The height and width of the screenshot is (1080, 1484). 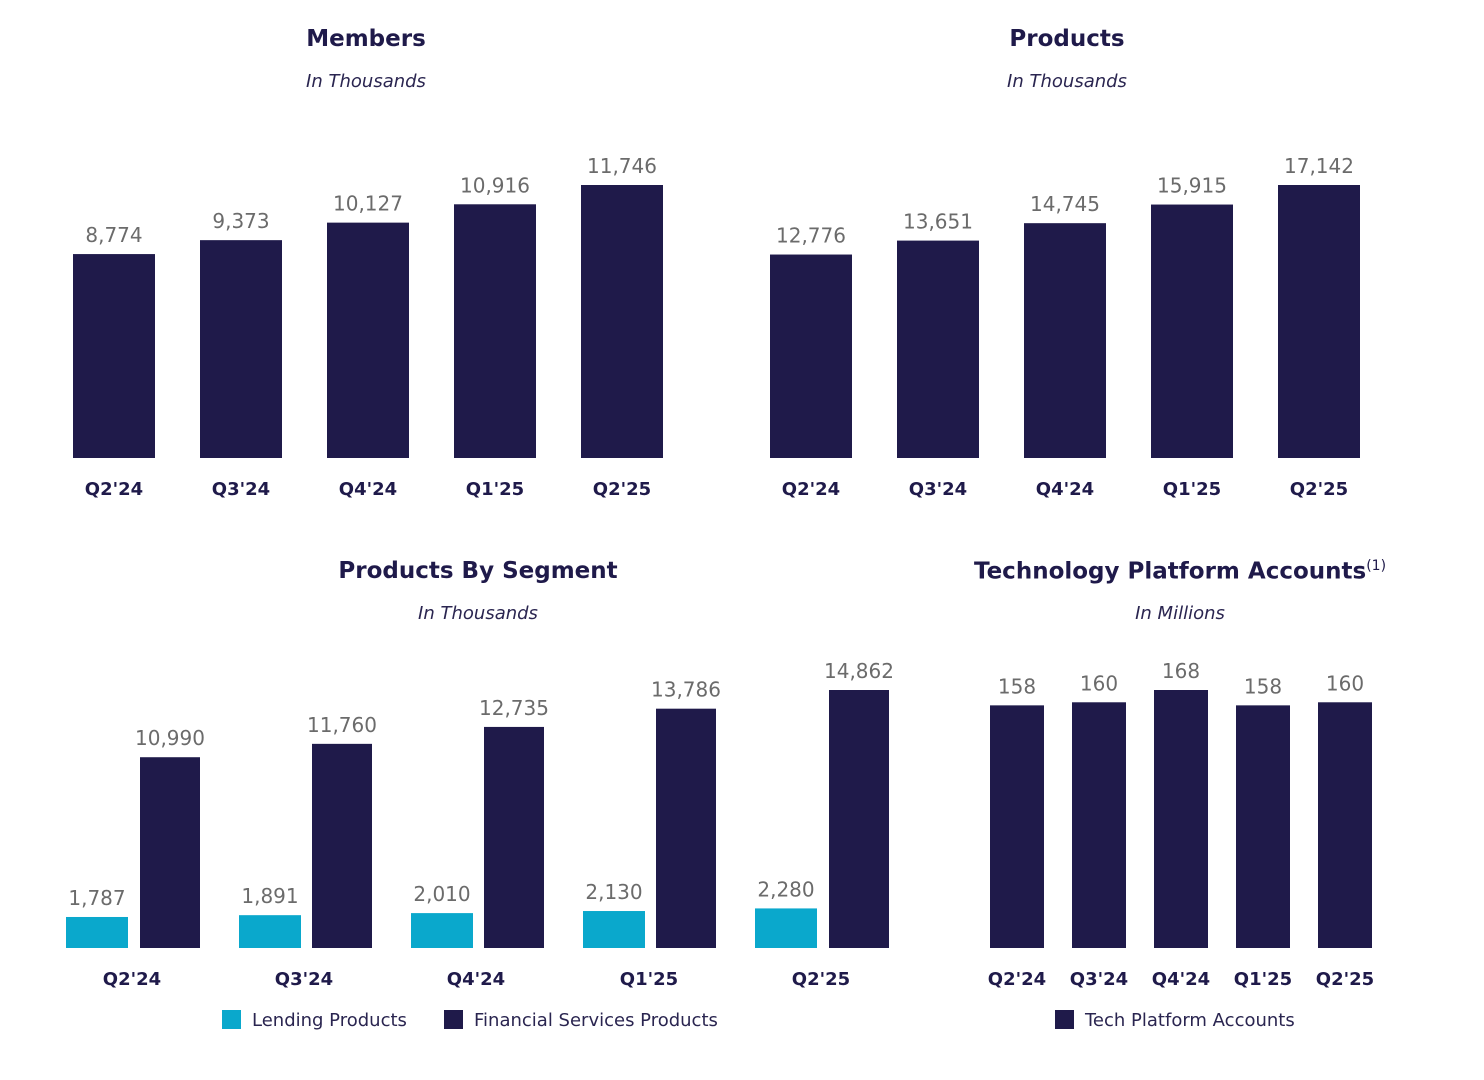 What do you see at coordinates (1376, 566) in the screenshot?
I see `tech-title-footnote: (1)` at bounding box center [1376, 566].